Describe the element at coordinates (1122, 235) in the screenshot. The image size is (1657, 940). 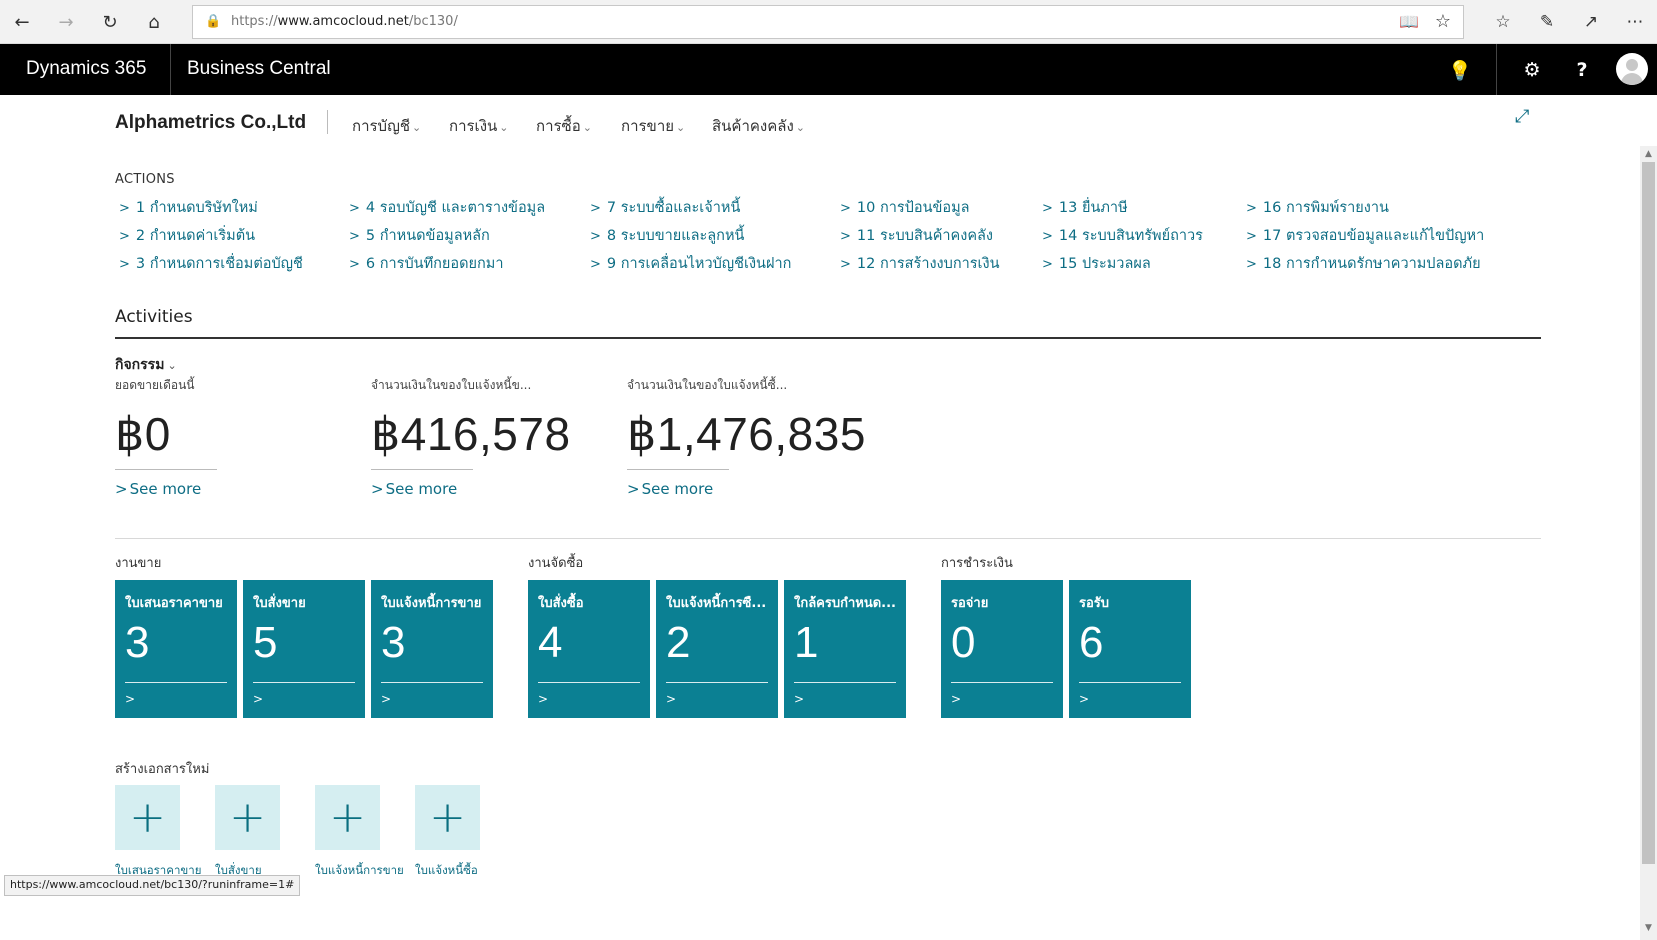
I see `action-link: >14 ระบบสินทรัพย์ถาวร` at that location.